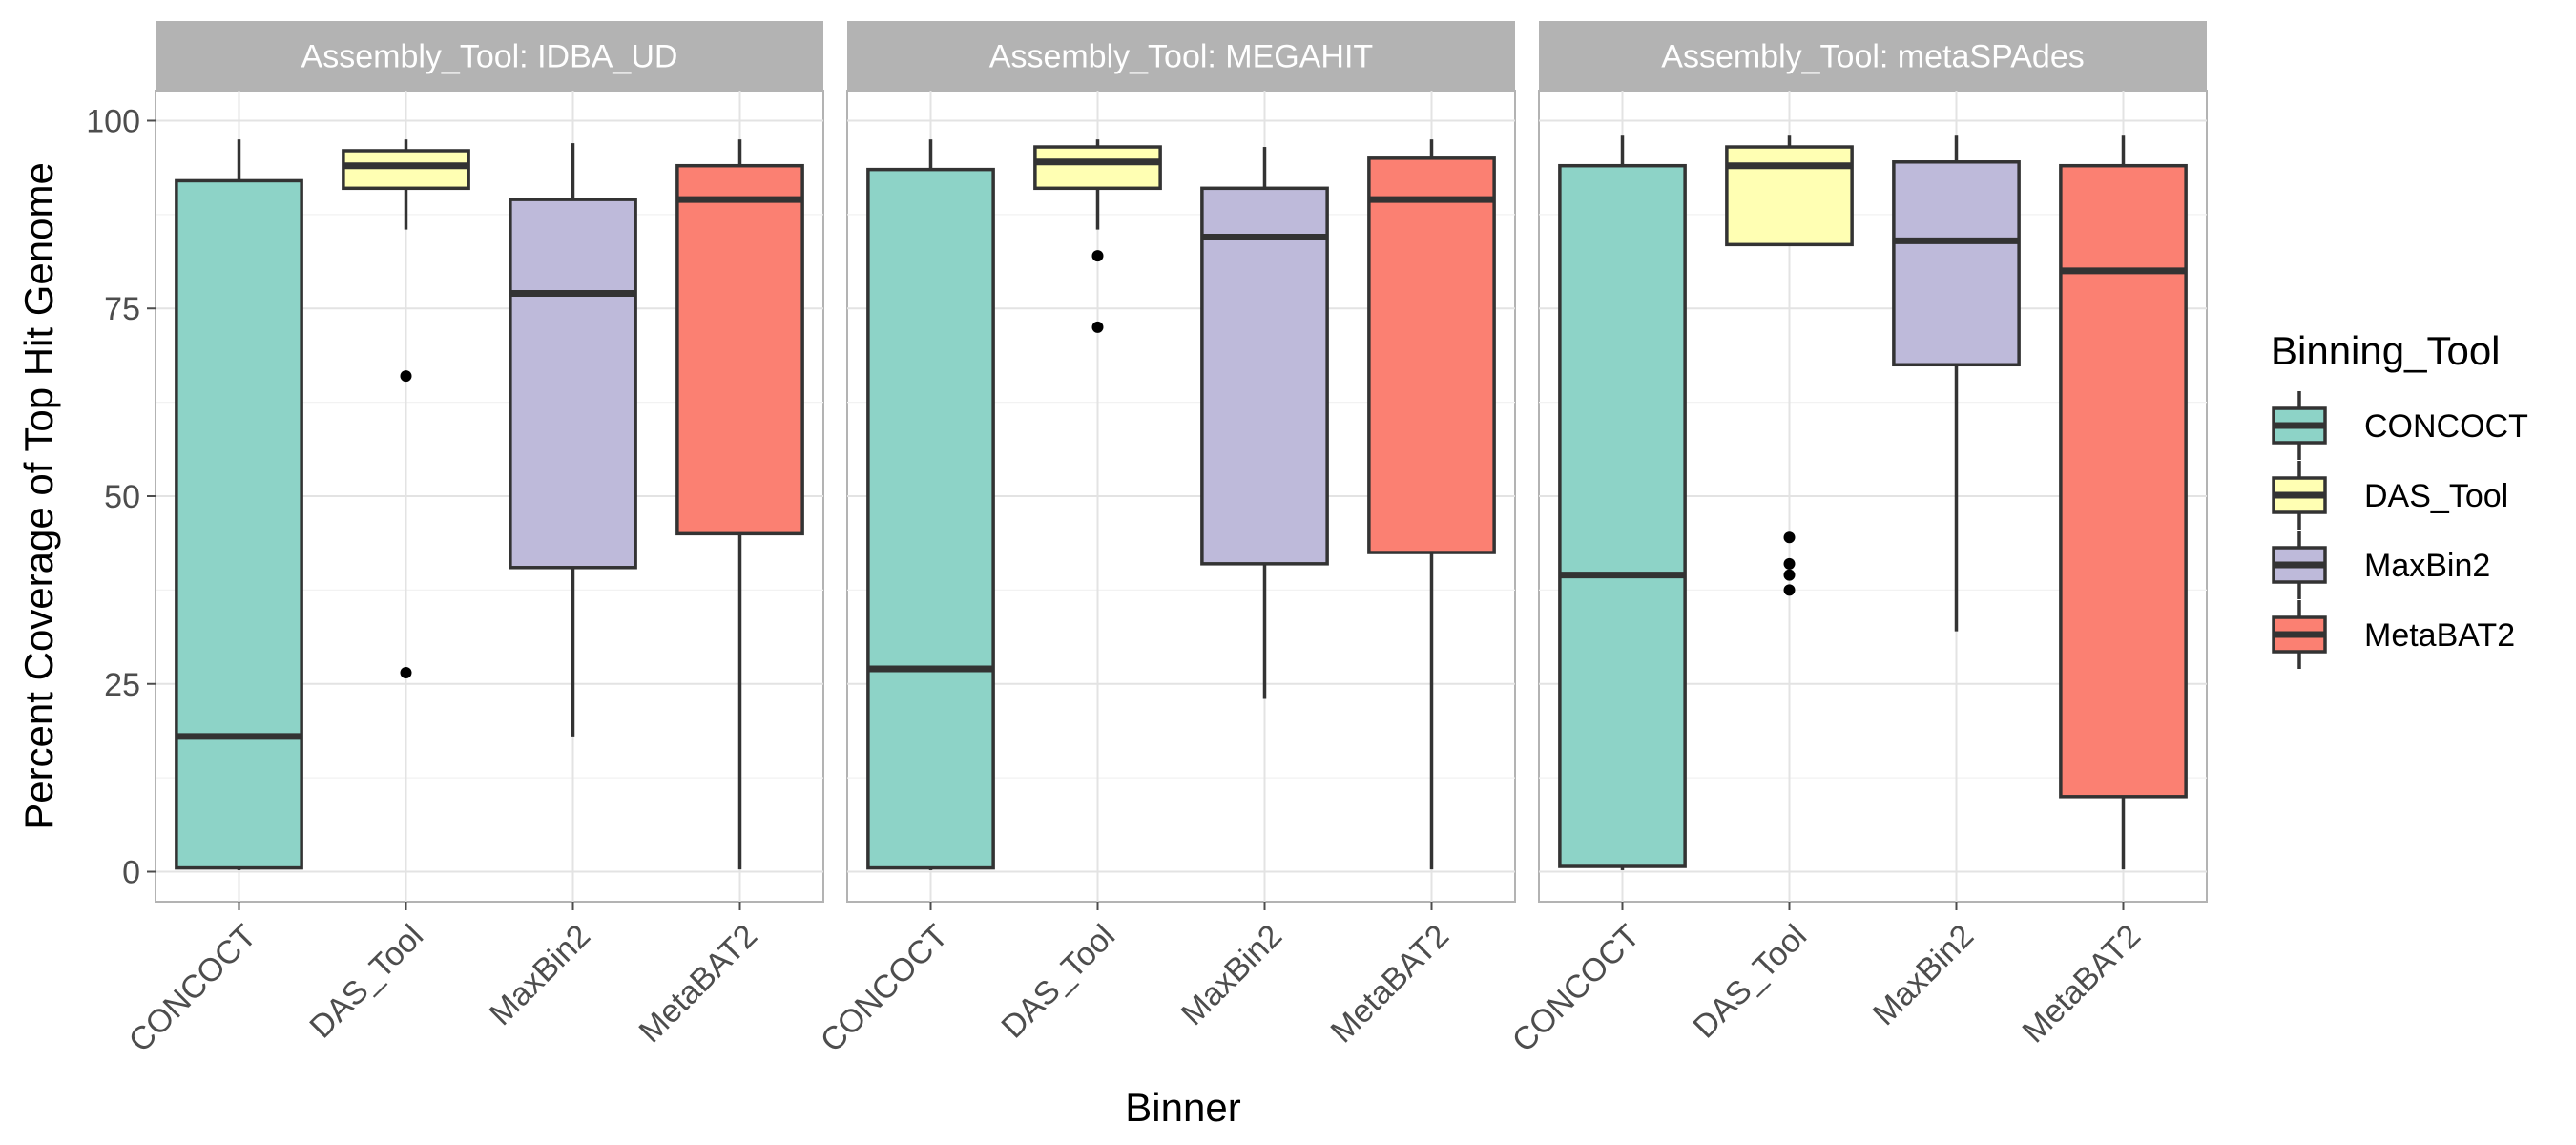 The width and height of the screenshot is (2576, 1145). I want to click on legend-entry: MetaBAT2, so click(2393, 635).